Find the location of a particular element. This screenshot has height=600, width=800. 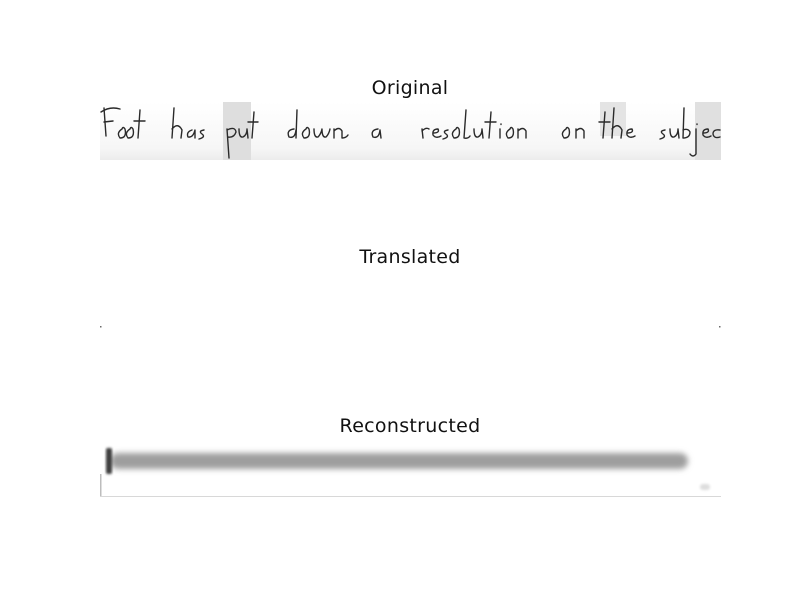

translated-image is located at coordinates (410, 300).